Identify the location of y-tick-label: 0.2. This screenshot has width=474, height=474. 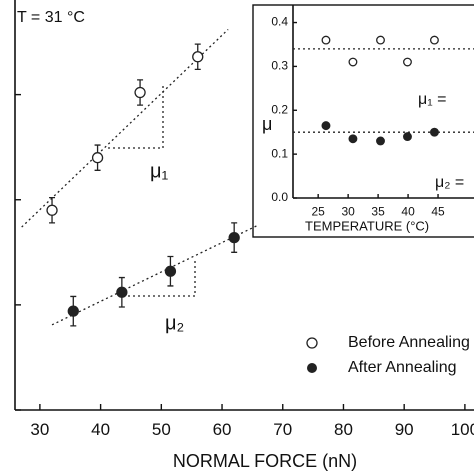
(279, 109).